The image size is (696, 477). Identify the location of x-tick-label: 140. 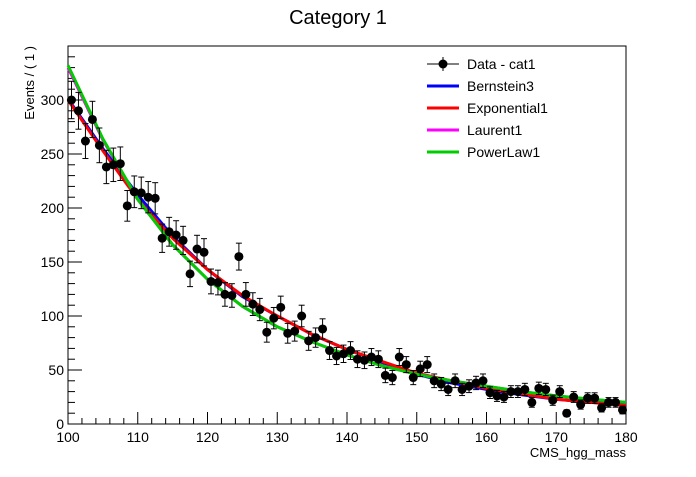
(347, 437).